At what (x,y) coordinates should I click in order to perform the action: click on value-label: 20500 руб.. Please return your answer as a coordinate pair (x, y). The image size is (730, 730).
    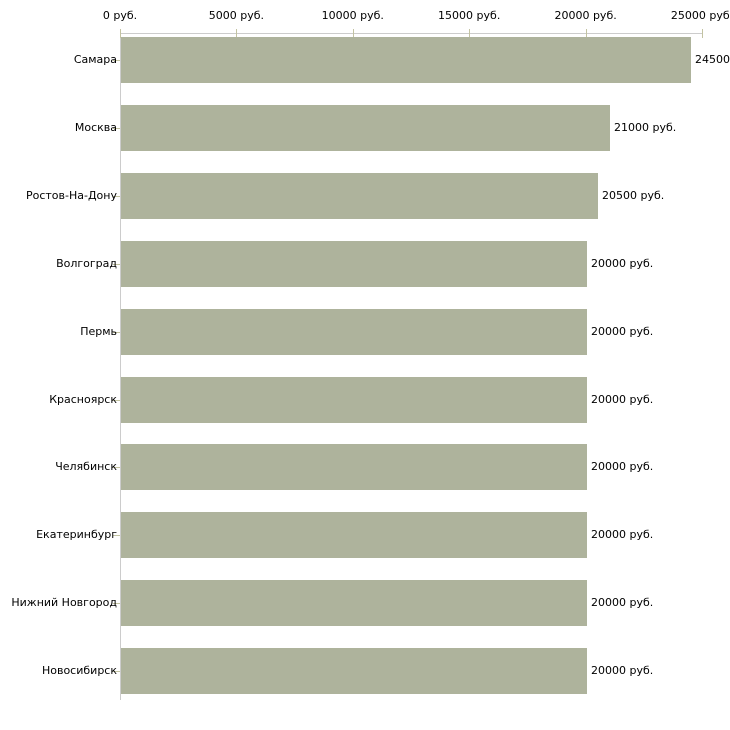
    Looking at the image, I should click on (633, 195).